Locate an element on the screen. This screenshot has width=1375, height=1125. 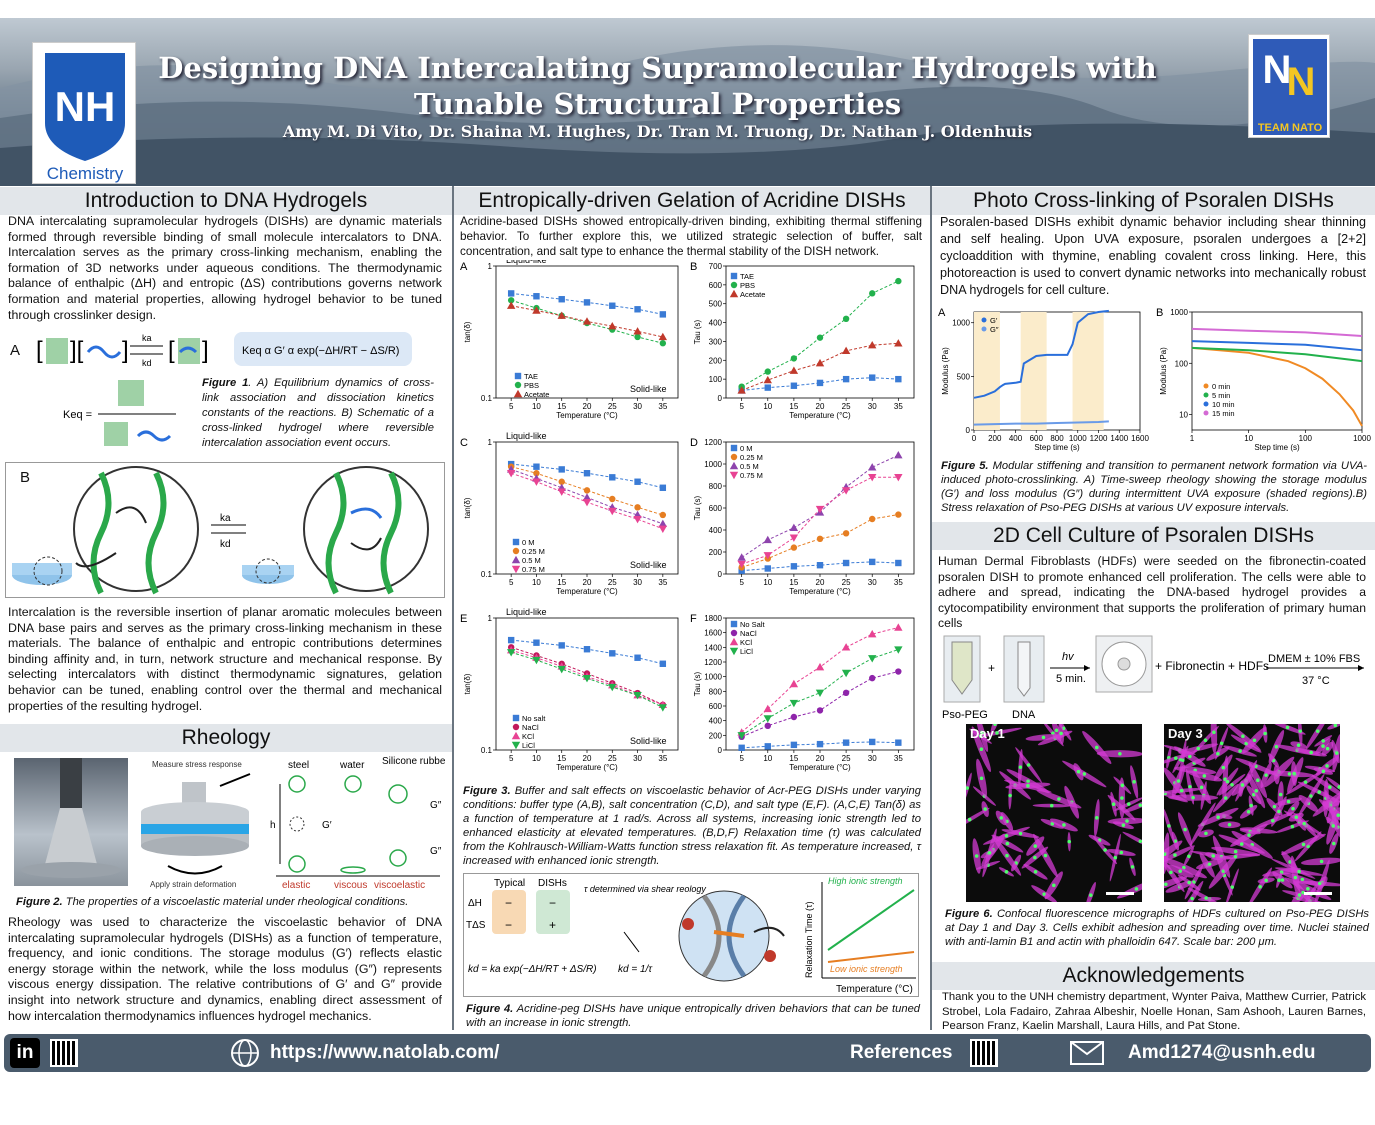
website-link: https://www.natolab.com/ is located at coordinates (385, 1052).